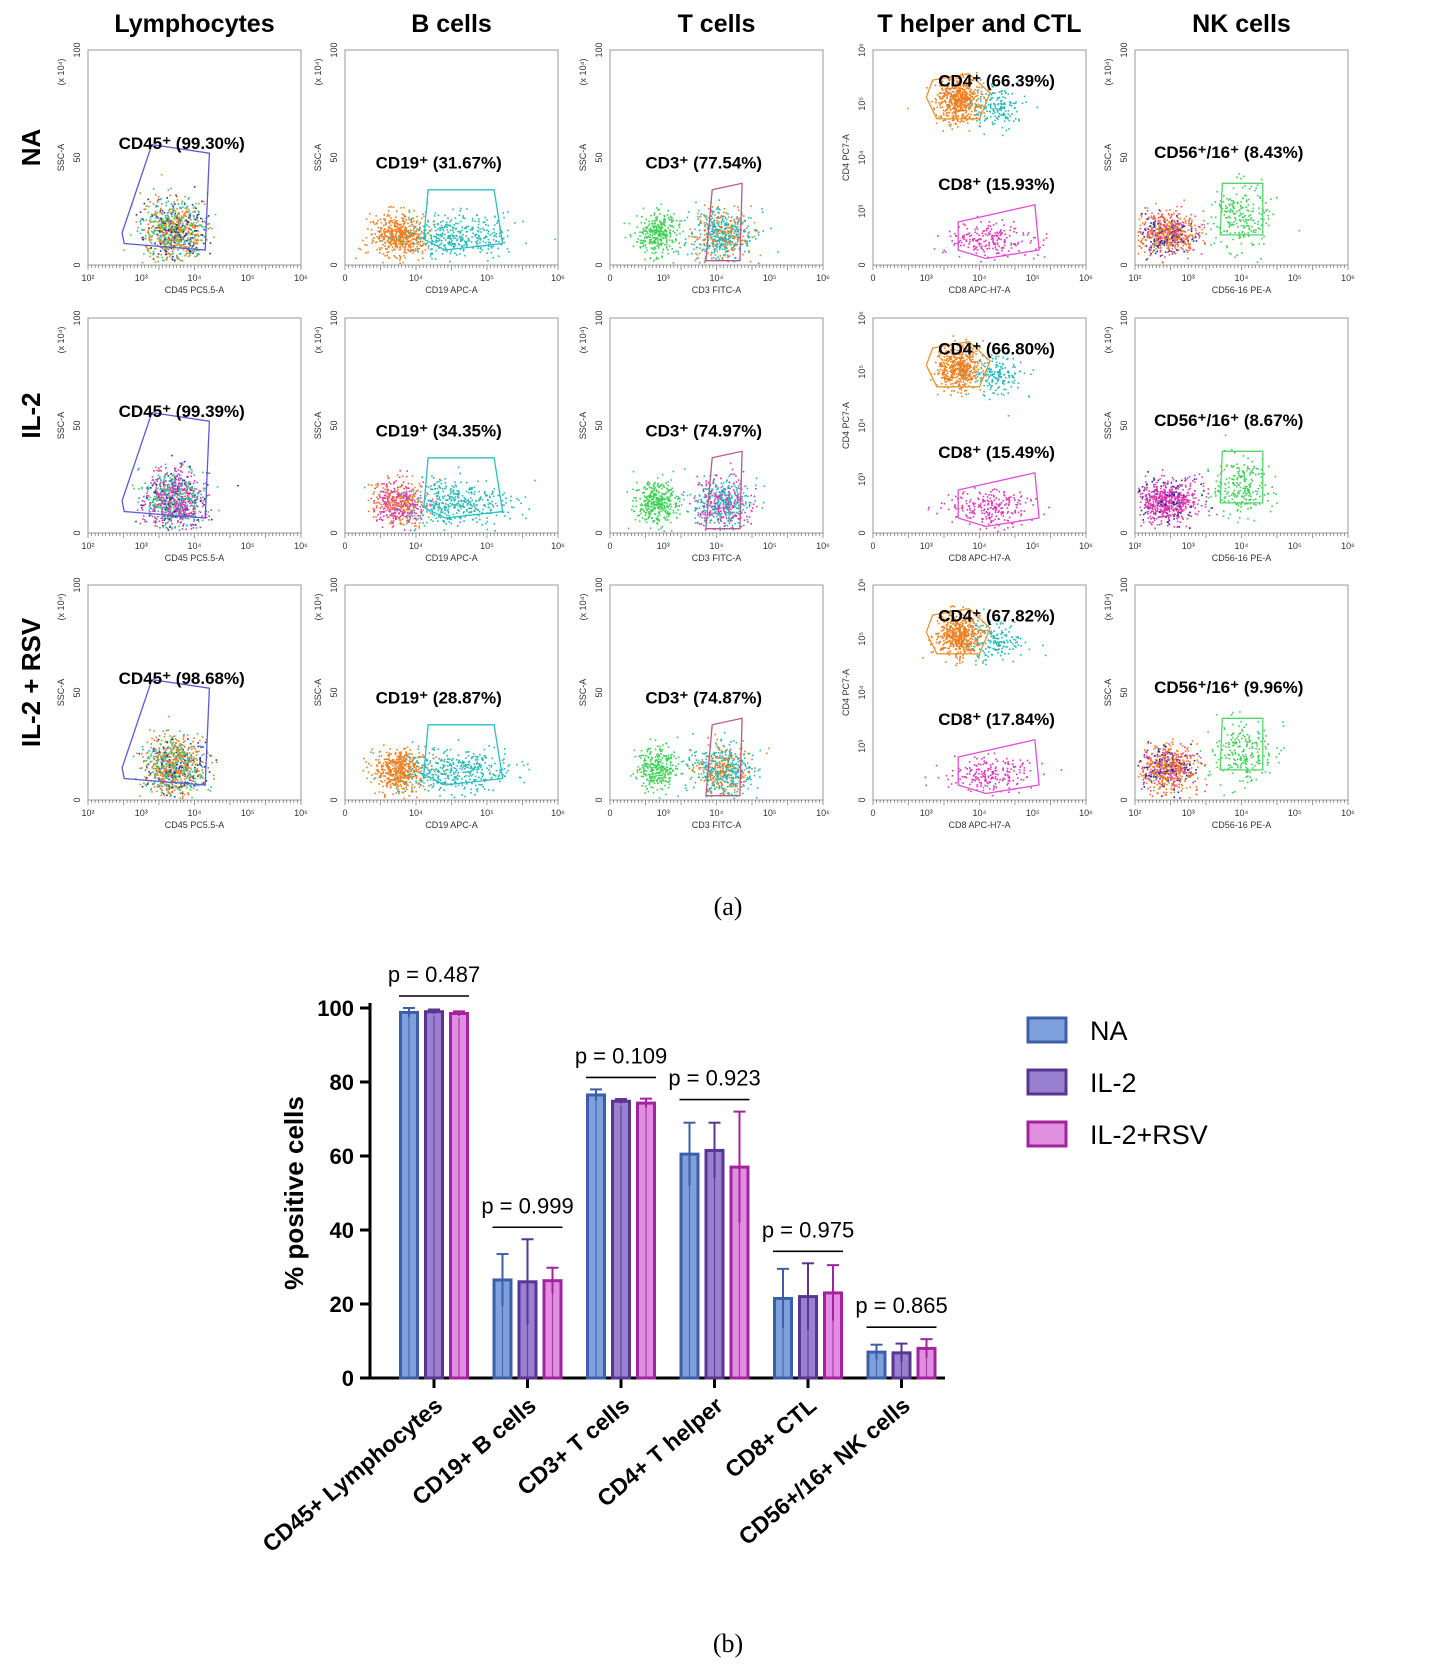 Image resolution: width=1456 pixels, height=1667 pixels. I want to click on y-tick-label: 10⁴, so click(862, 157).